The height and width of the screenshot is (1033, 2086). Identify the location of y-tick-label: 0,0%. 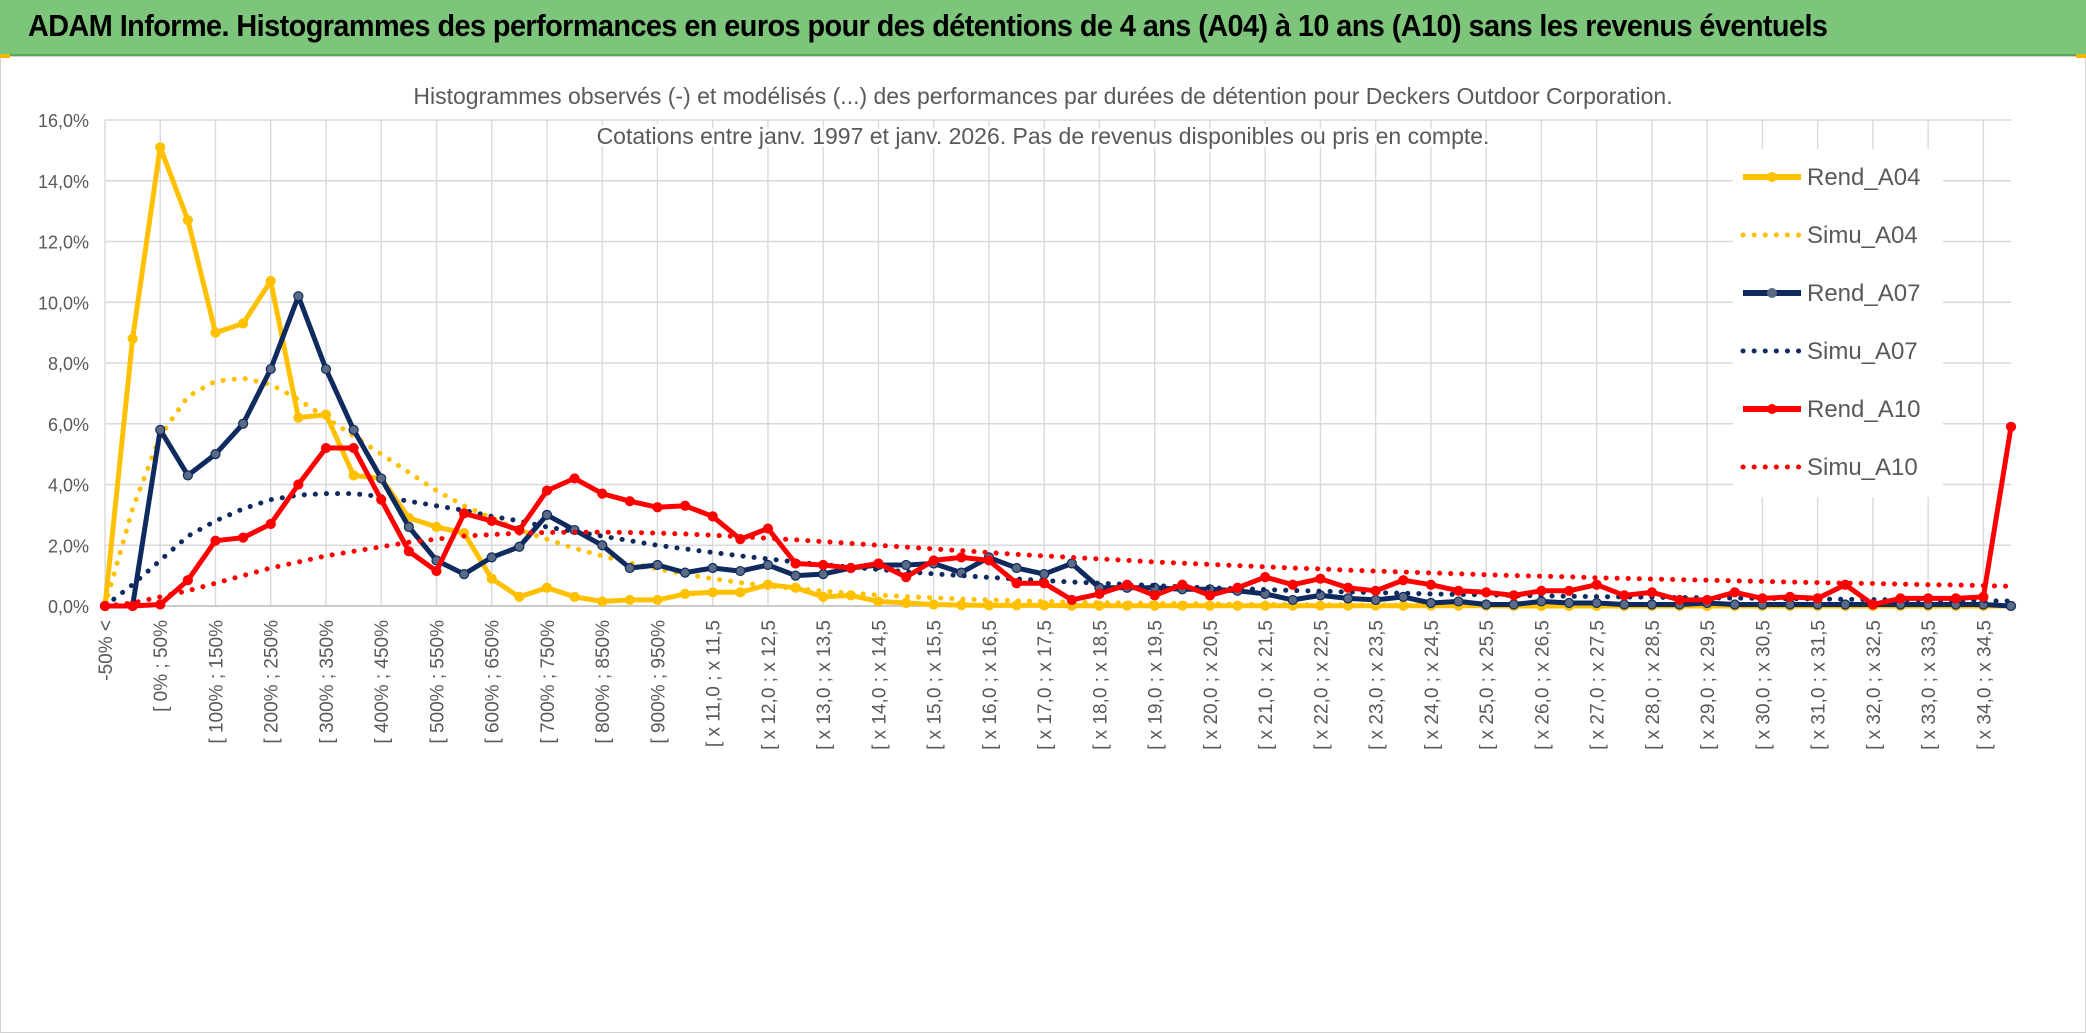
(68, 607).